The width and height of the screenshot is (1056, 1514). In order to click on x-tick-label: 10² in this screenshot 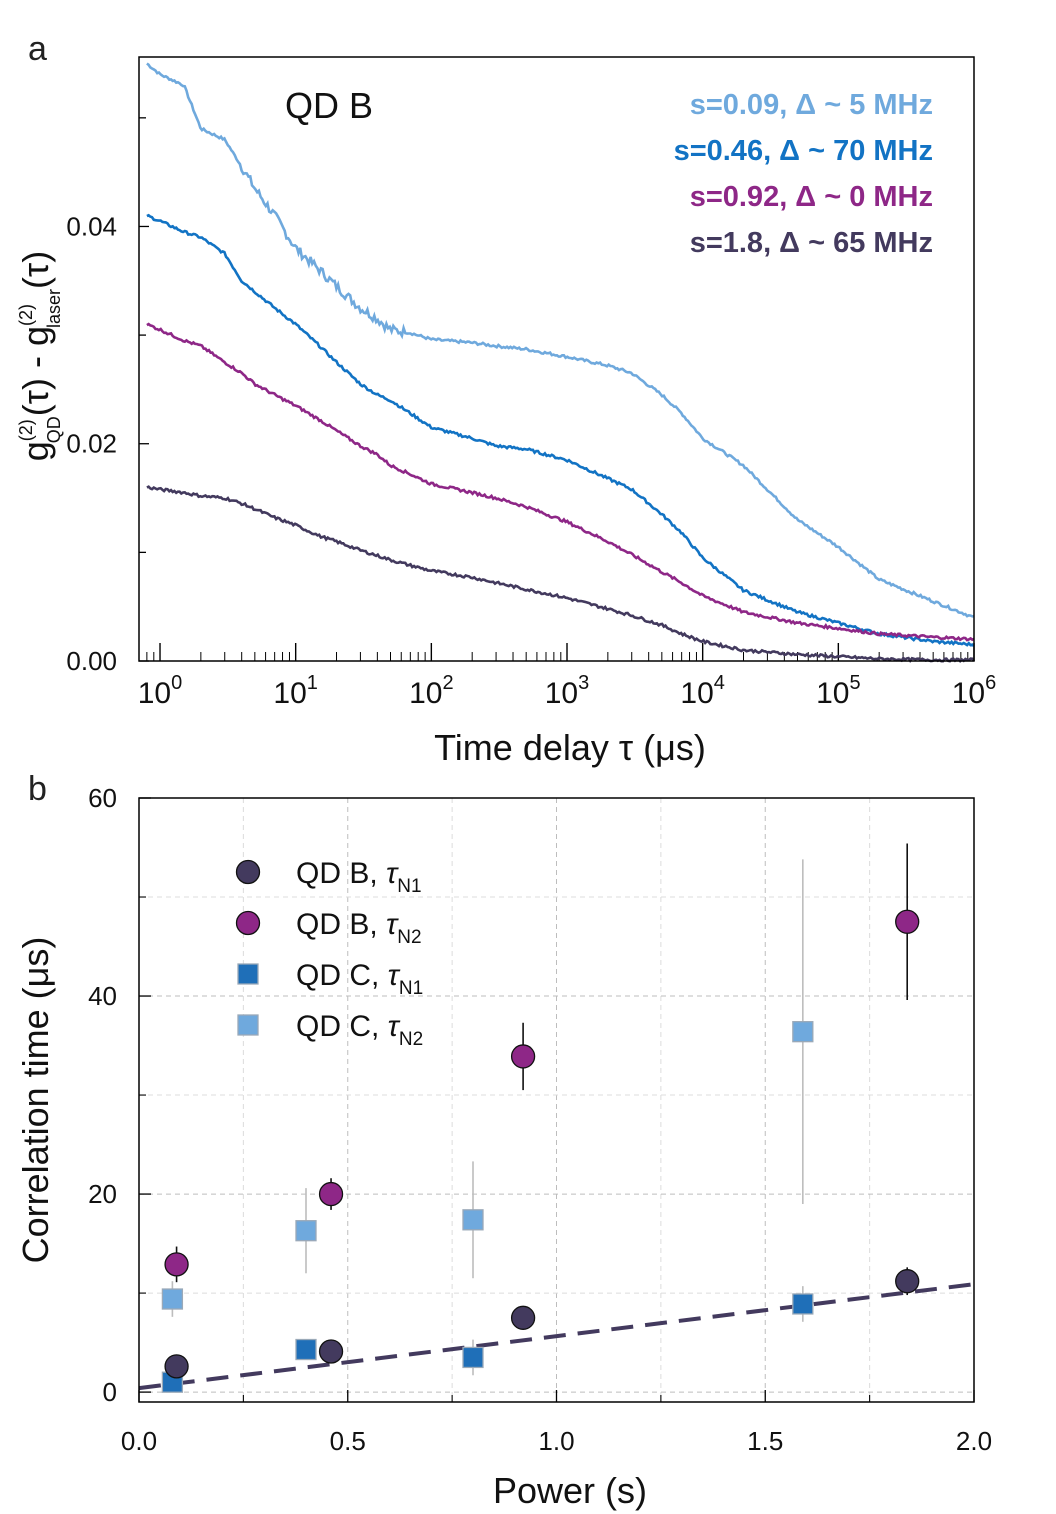, I will do `click(431, 691)`.